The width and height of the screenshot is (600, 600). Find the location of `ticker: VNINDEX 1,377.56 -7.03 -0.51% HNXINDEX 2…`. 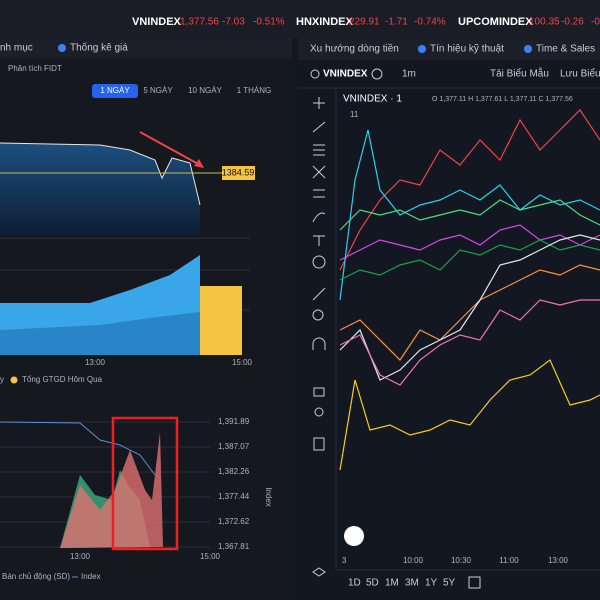

ticker: VNINDEX 1,377.56 -7.03 -0.51% HNXINDEX 2… is located at coordinates (366, 22).